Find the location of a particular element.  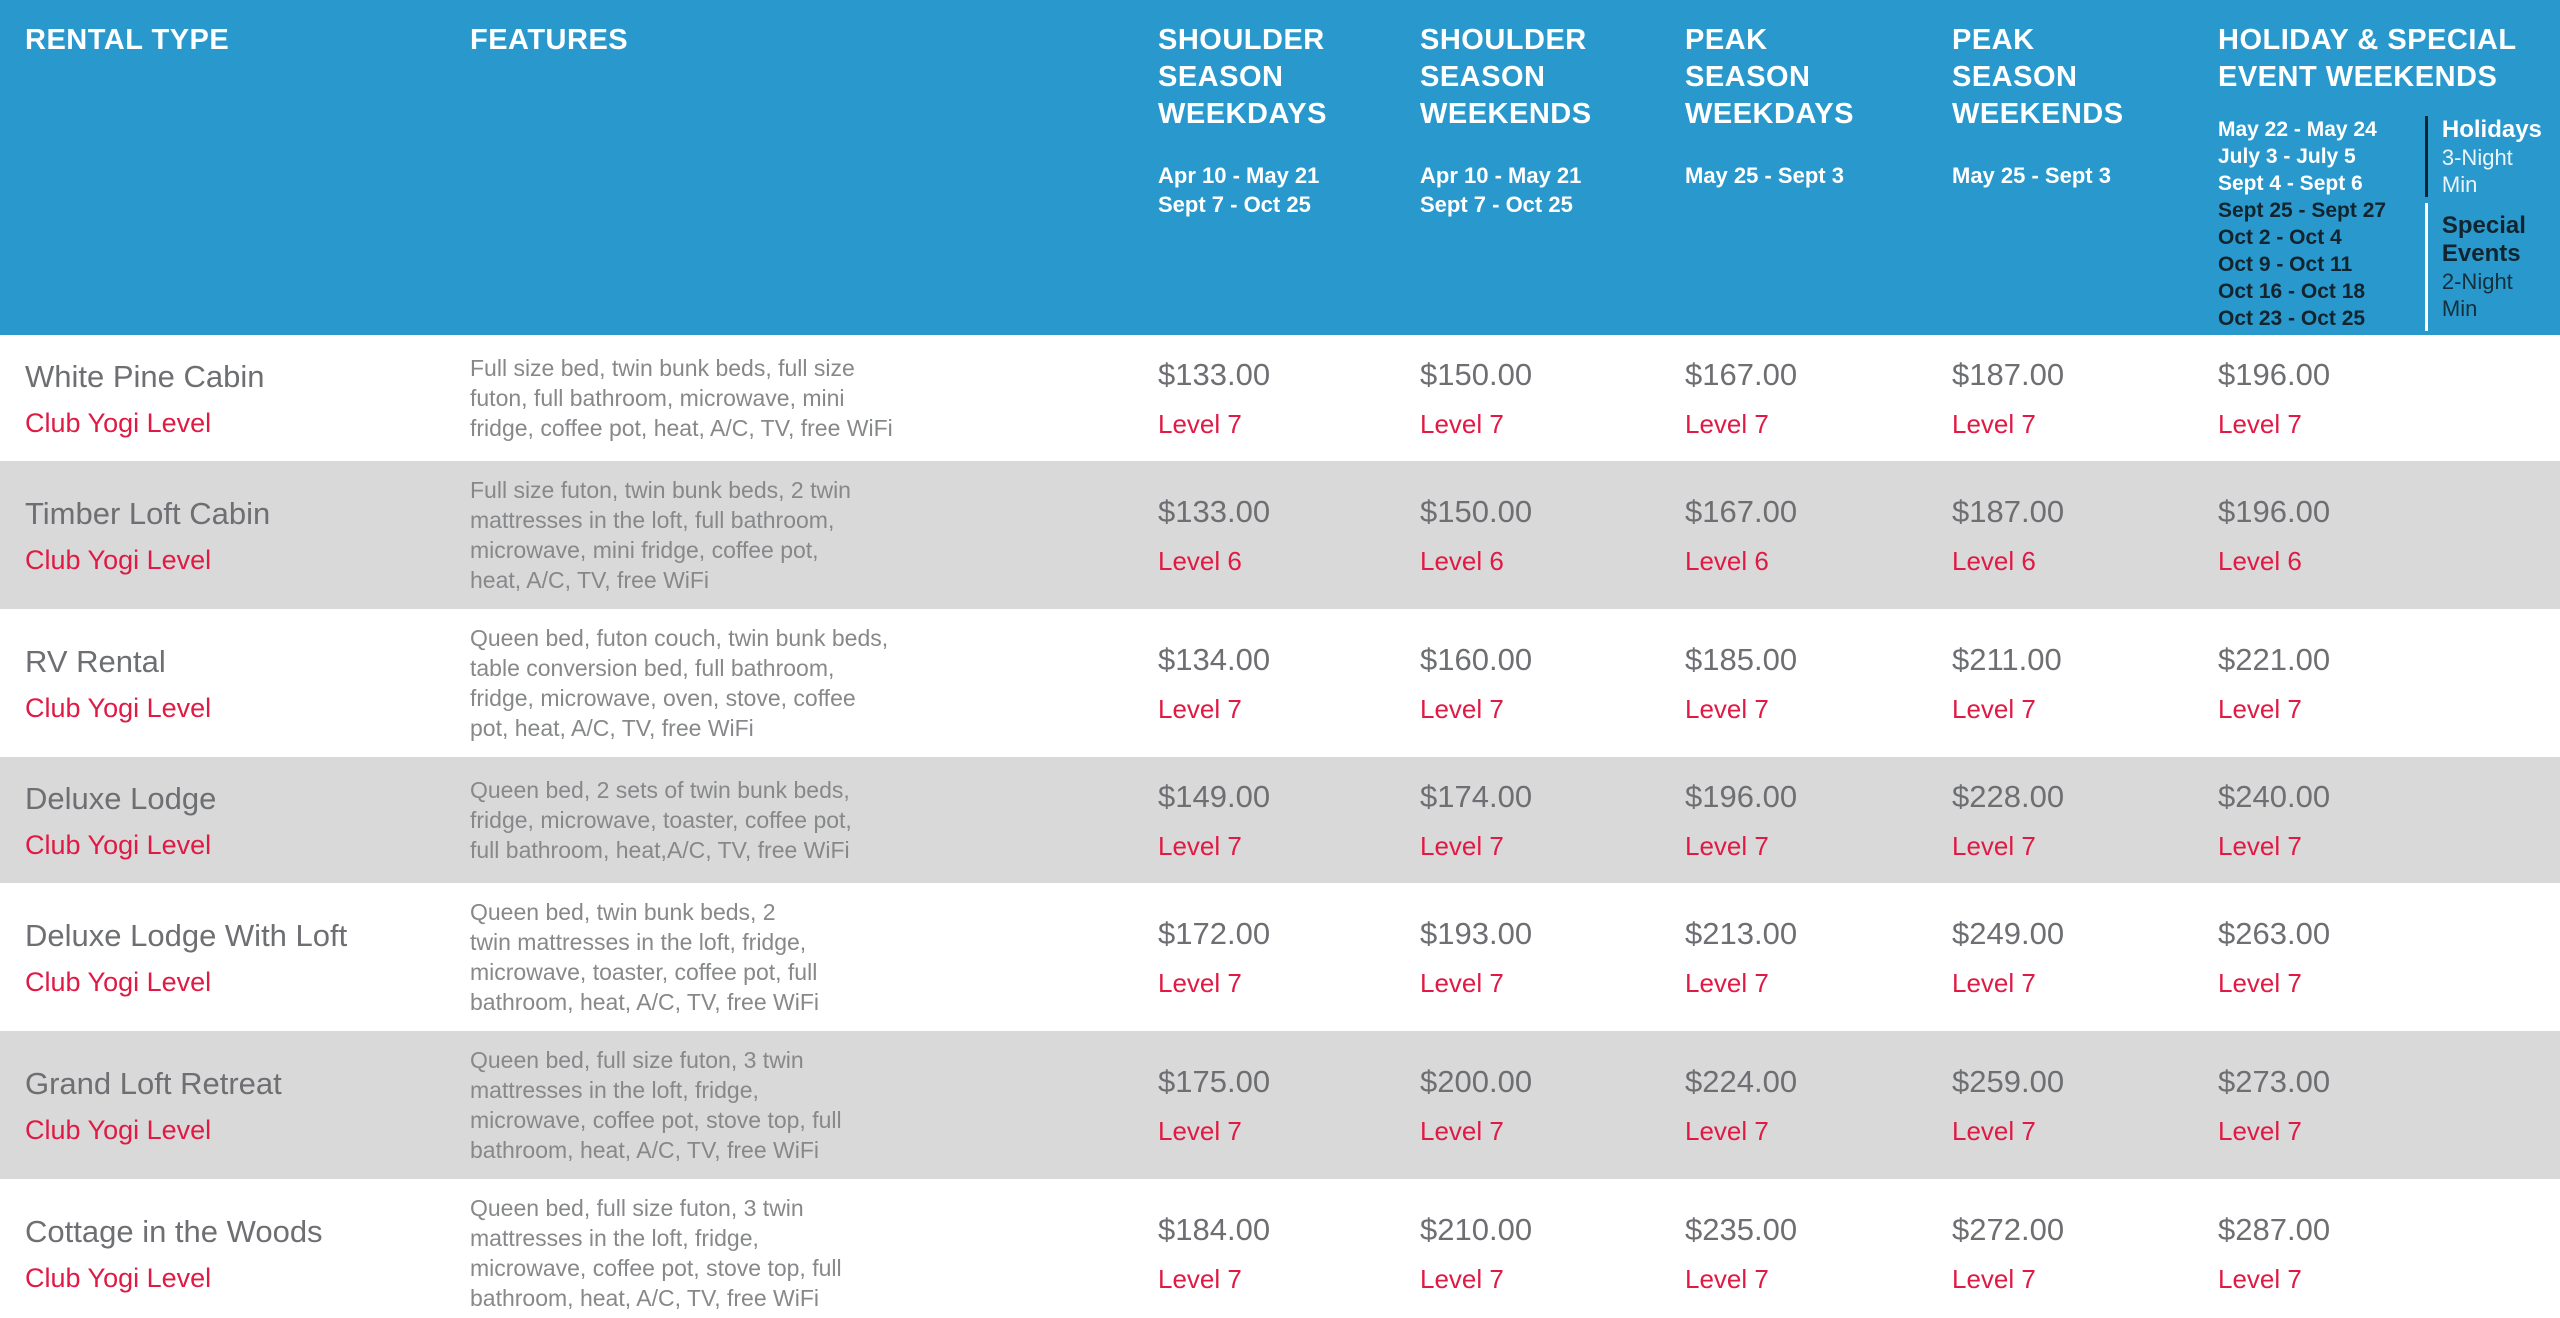

price-cell: $211.00 Level 7 is located at coordinates (2085, 683).